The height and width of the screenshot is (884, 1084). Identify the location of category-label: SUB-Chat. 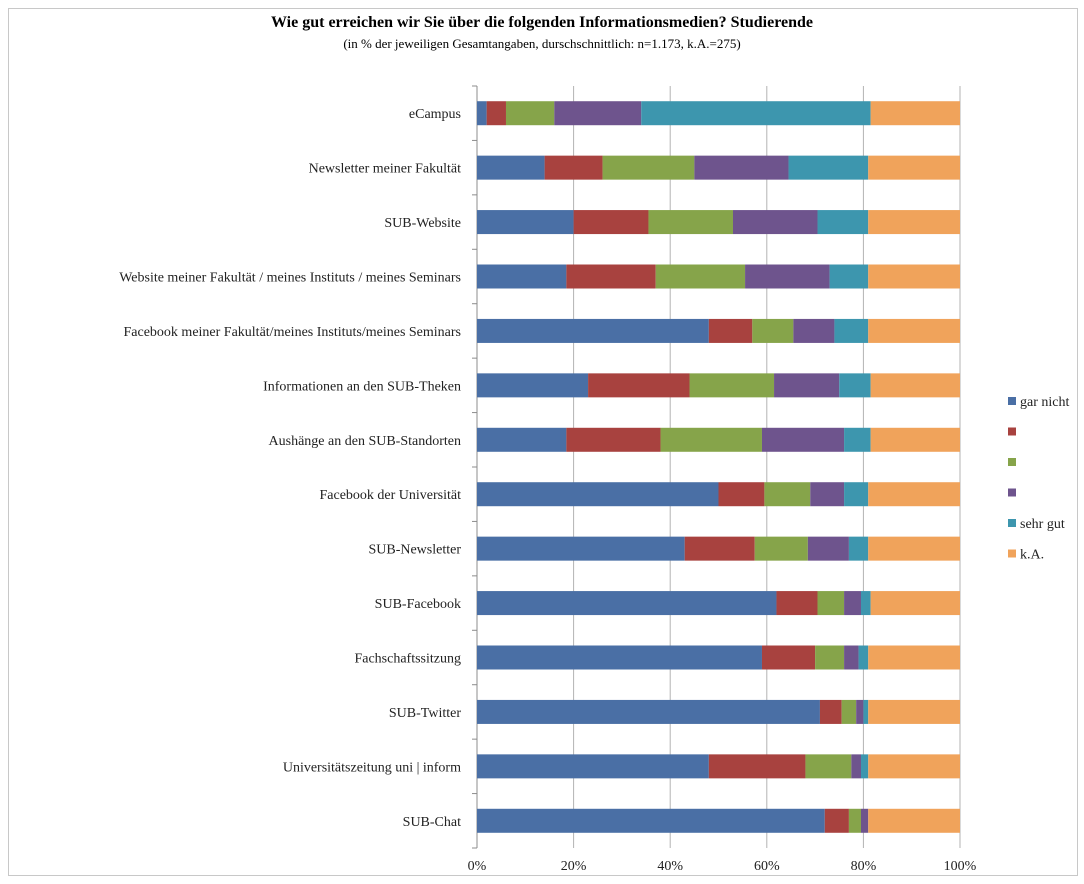
(432, 822).